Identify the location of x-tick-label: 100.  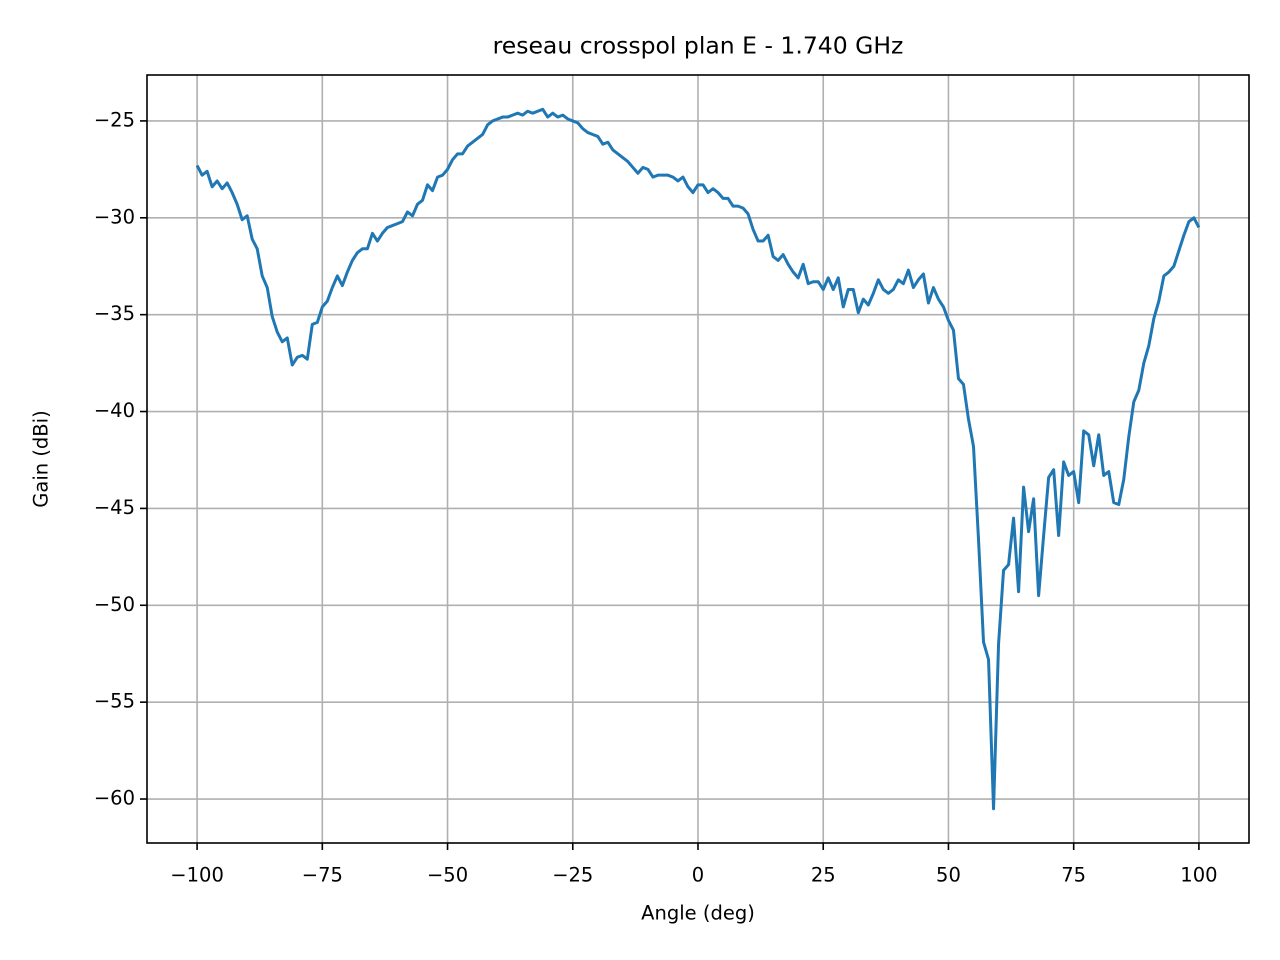
(1198, 875).